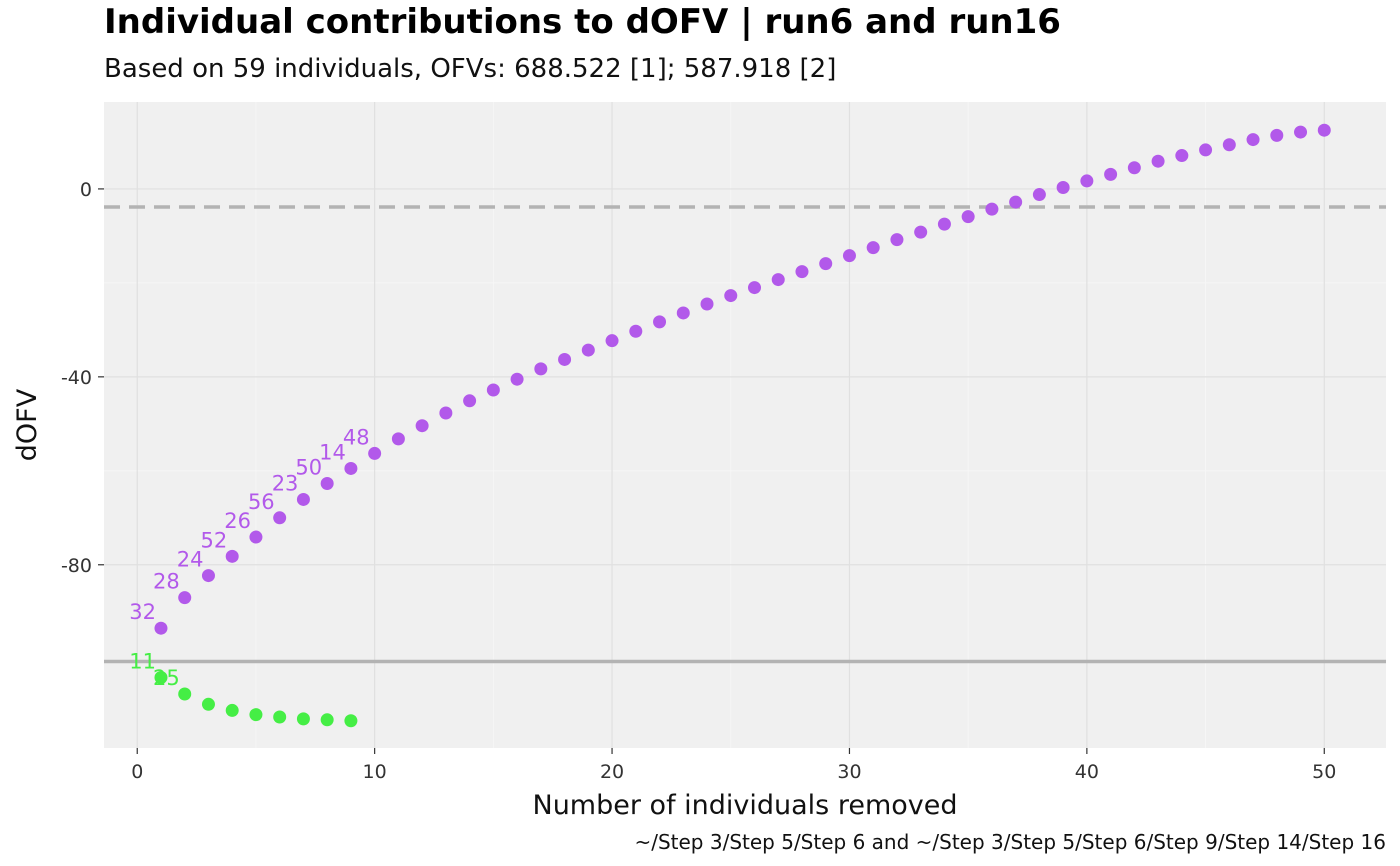 The image size is (1400, 866). What do you see at coordinates (166, 582) in the screenshot?
I see `point-label: 28` at bounding box center [166, 582].